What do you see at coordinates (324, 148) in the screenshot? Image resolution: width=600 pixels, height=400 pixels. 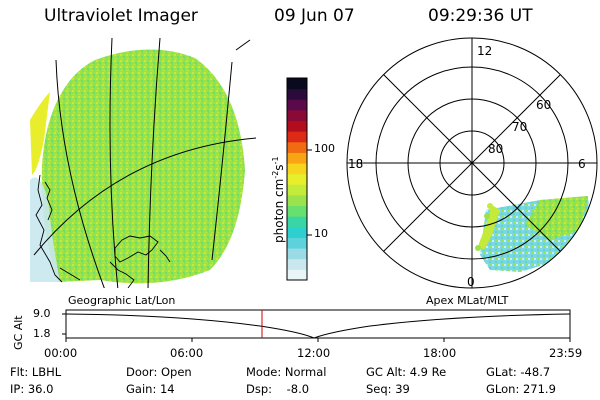 I see `colorbar-tick-100: 100` at bounding box center [324, 148].